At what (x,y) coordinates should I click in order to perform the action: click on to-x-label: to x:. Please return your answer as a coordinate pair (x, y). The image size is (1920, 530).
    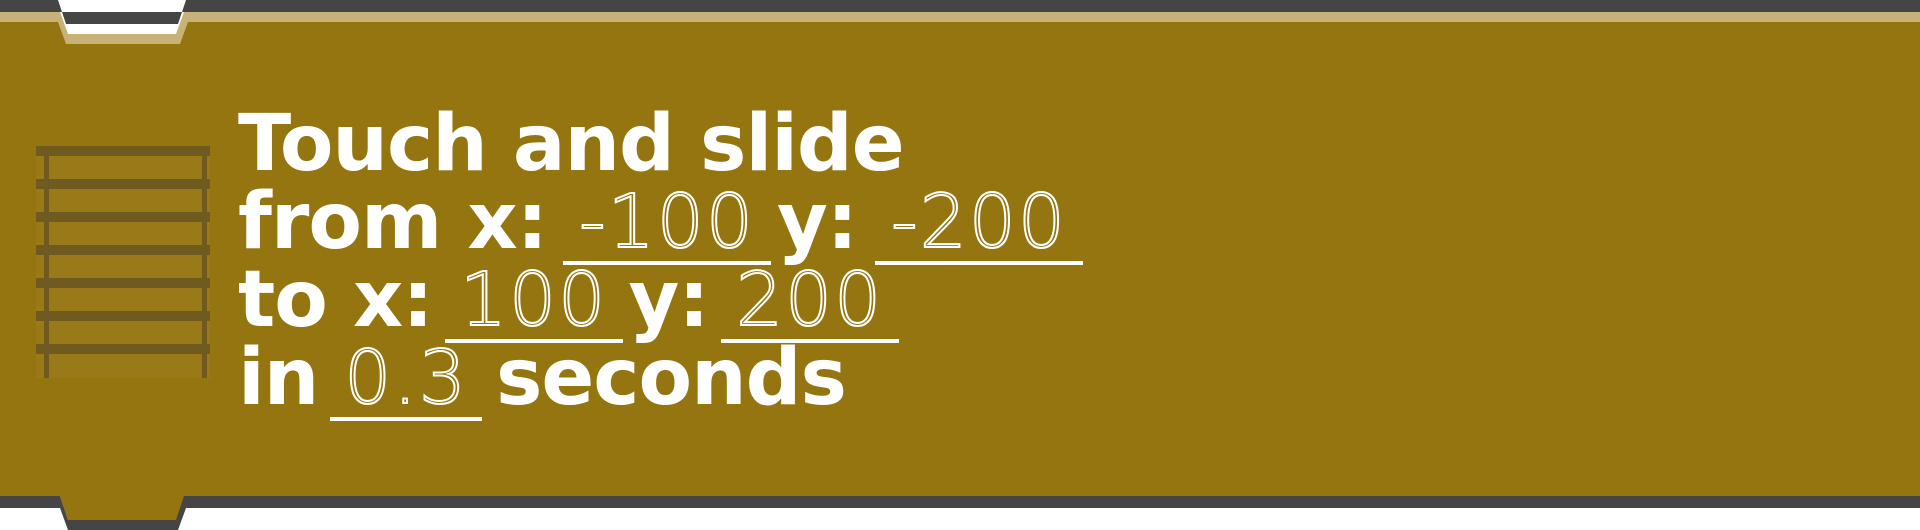
    Looking at the image, I should click on (336, 300).